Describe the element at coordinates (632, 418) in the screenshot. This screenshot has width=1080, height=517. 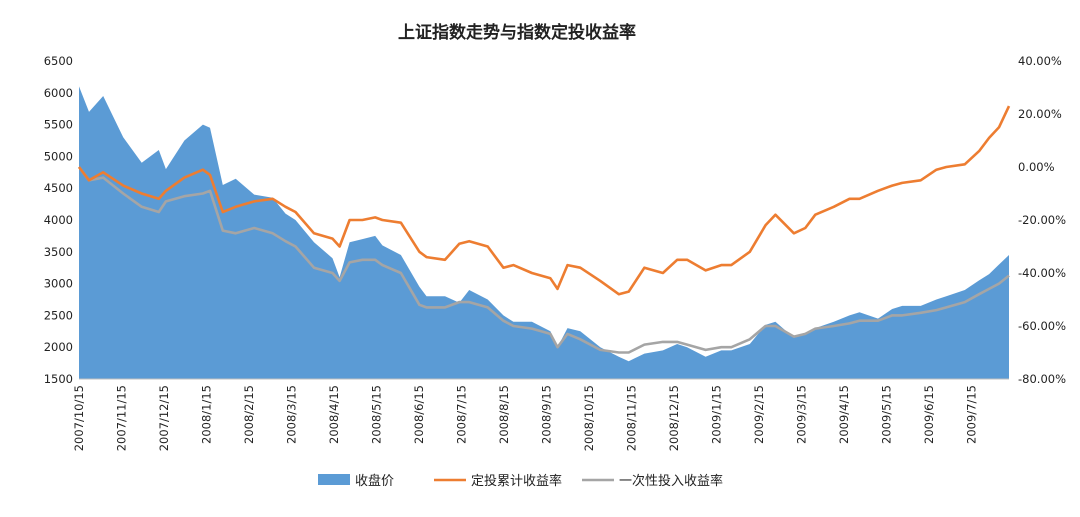
I see `x-axis-tick-label: 2008/11/15` at that location.